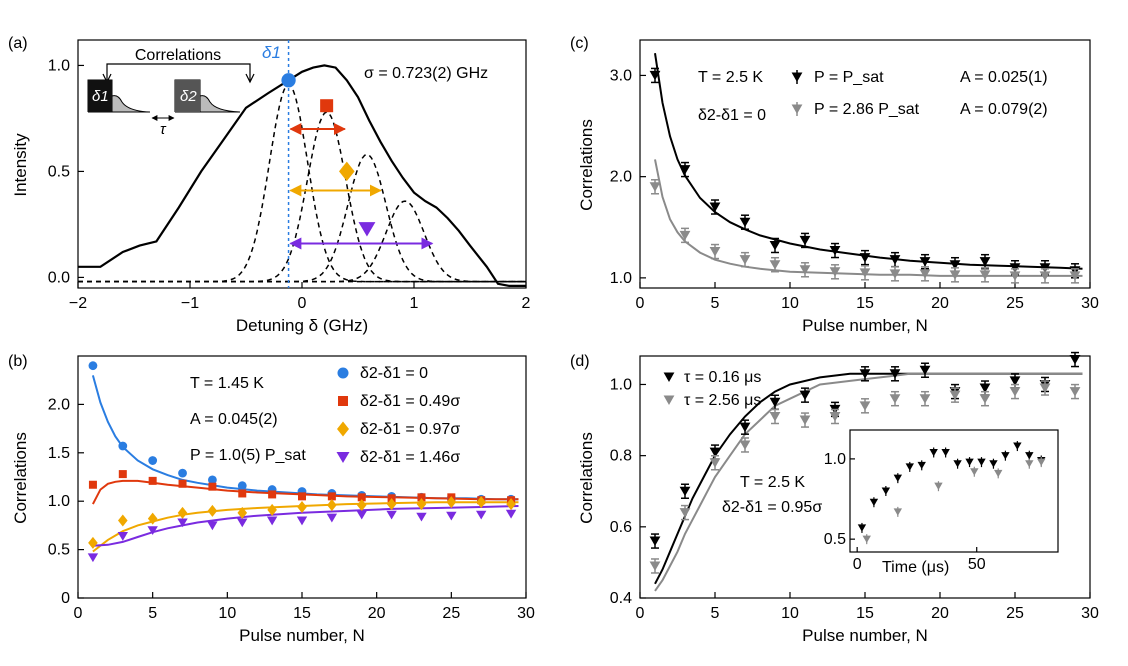 The width and height of the screenshot is (1128, 666). Describe the element at coordinates (20, 478) in the screenshot. I see `panel-b-y-label: Correlations` at that location.